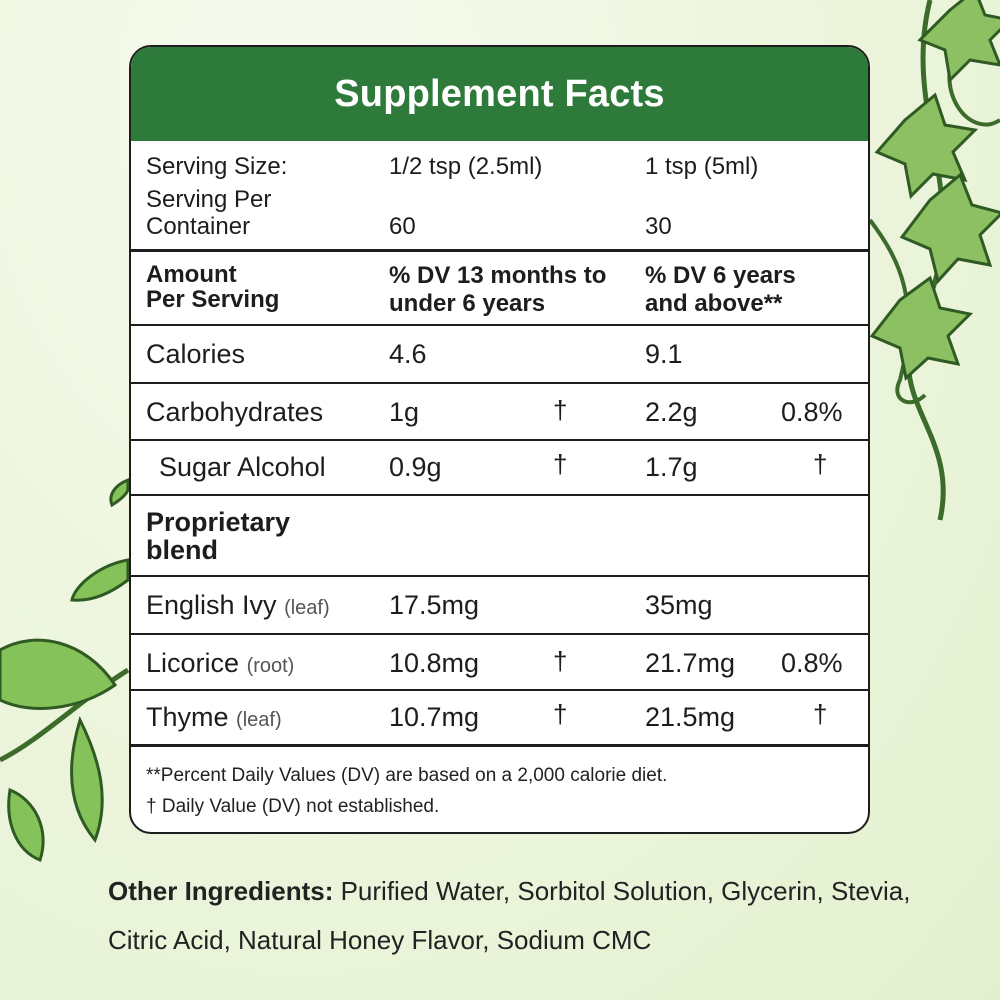 This screenshot has width=1000, height=1000. I want to click on nutrient-name: Calories, so click(196, 354).